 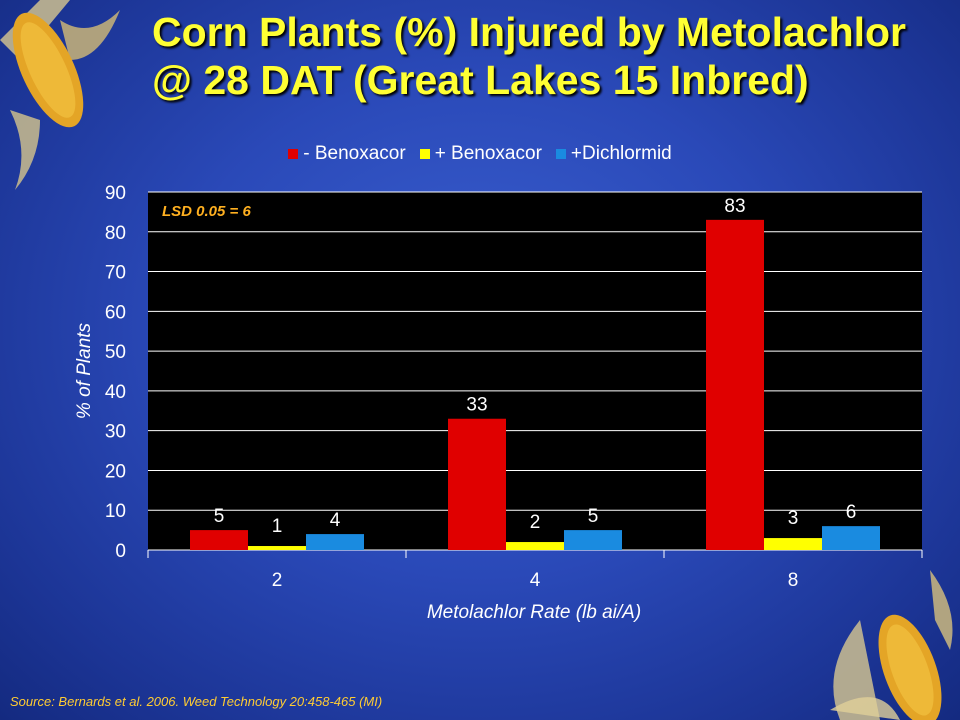 What do you see at coordinates (793, 518) in the screenshot?
I see `bar-data-label: 3` at bounding box center [793, 518].